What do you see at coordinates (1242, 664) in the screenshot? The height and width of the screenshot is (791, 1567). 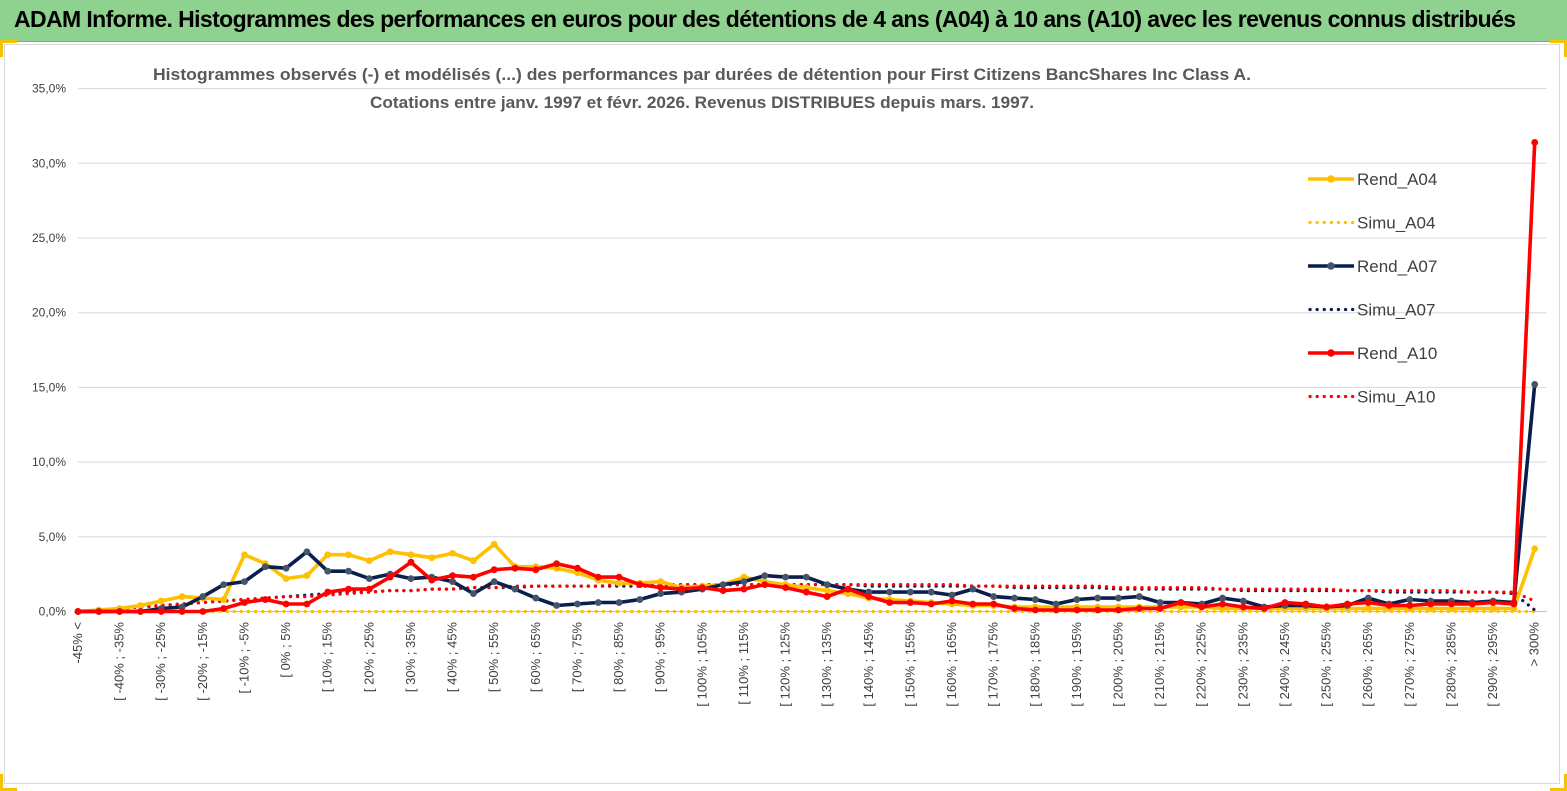 I see `x-tick-label: [ 230% ; 235%` at bounding box center [1242, 664].